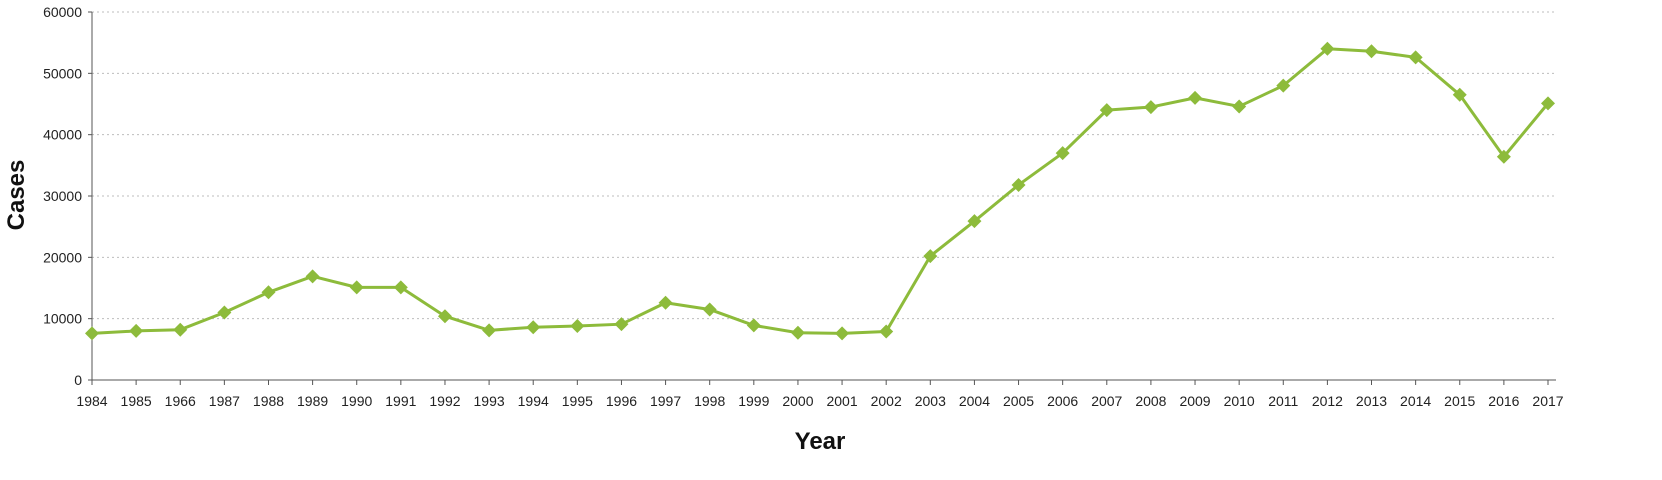  What do you see at coordinates (356, 401) in the screenshot?
I see `x-tick-label: 1990` at bounding box center [356, 401].